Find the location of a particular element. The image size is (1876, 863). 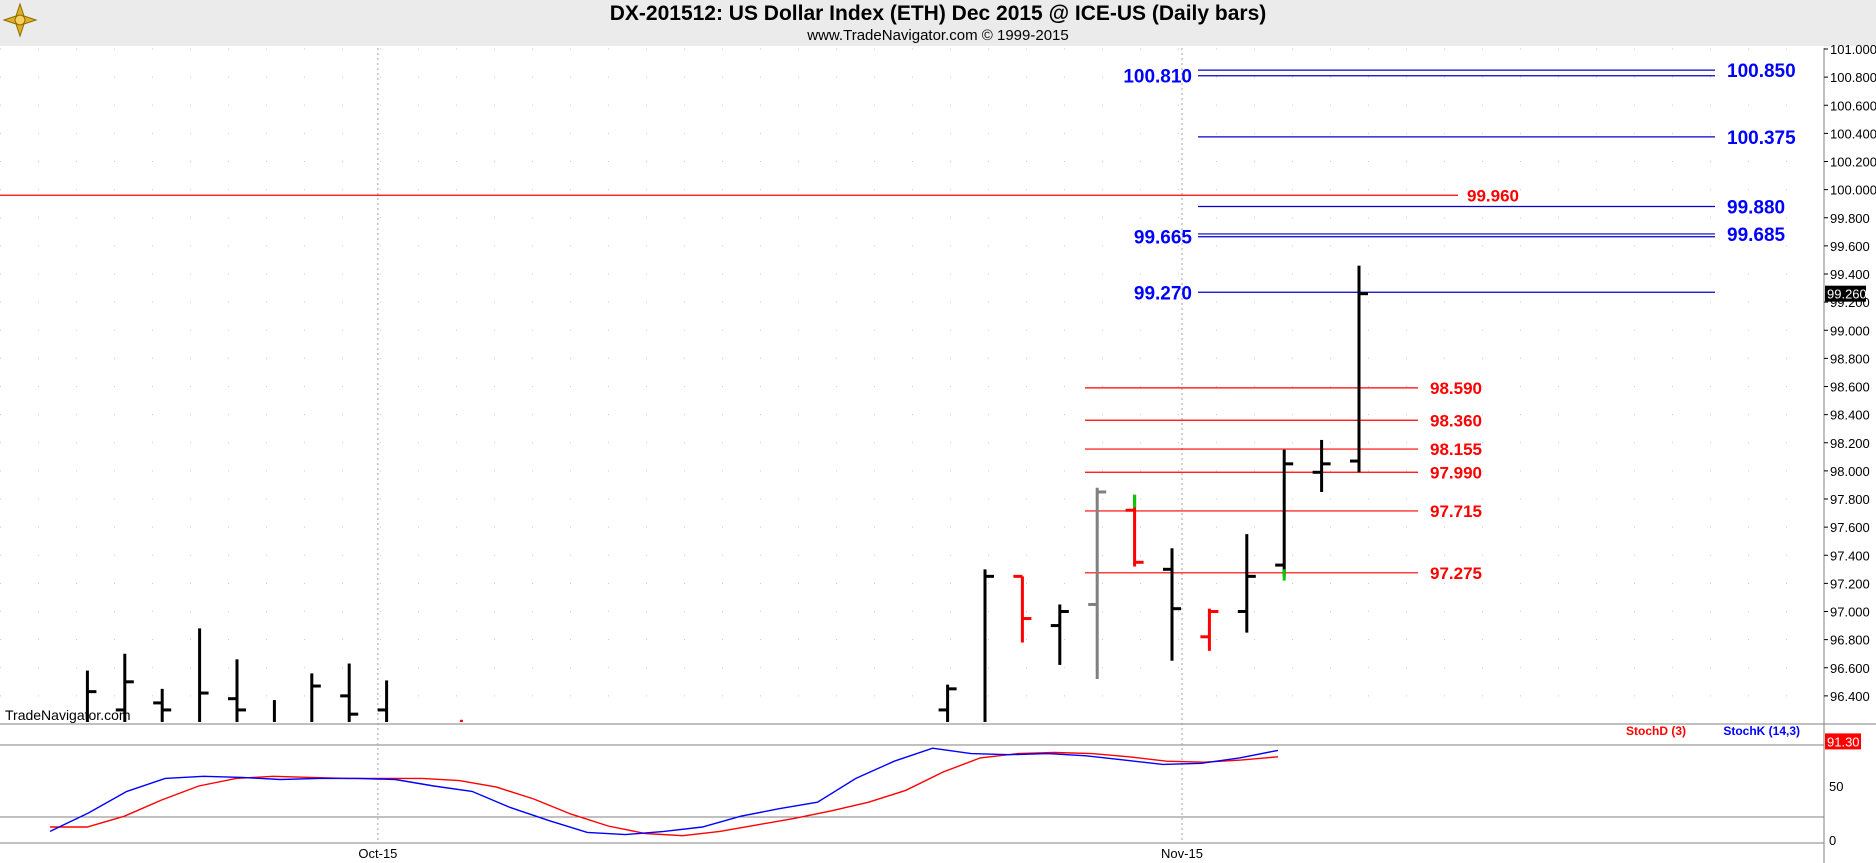

stoch-tick-label: 0 is located at coordinates (1832, 840).